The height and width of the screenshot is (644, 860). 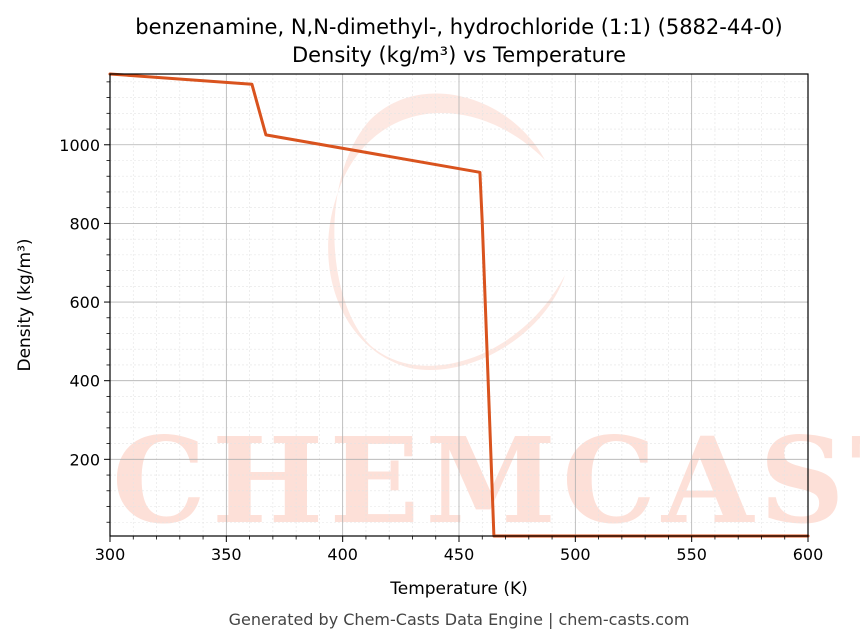 I want to click on y-tick-label: 600, so click(x=84, y=302).